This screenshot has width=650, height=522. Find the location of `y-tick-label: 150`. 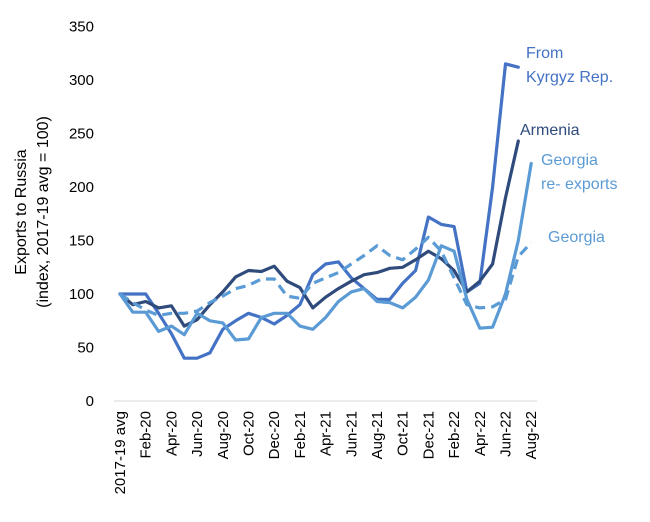

y-tick-label: 150 is located at coordinates (81, 241).